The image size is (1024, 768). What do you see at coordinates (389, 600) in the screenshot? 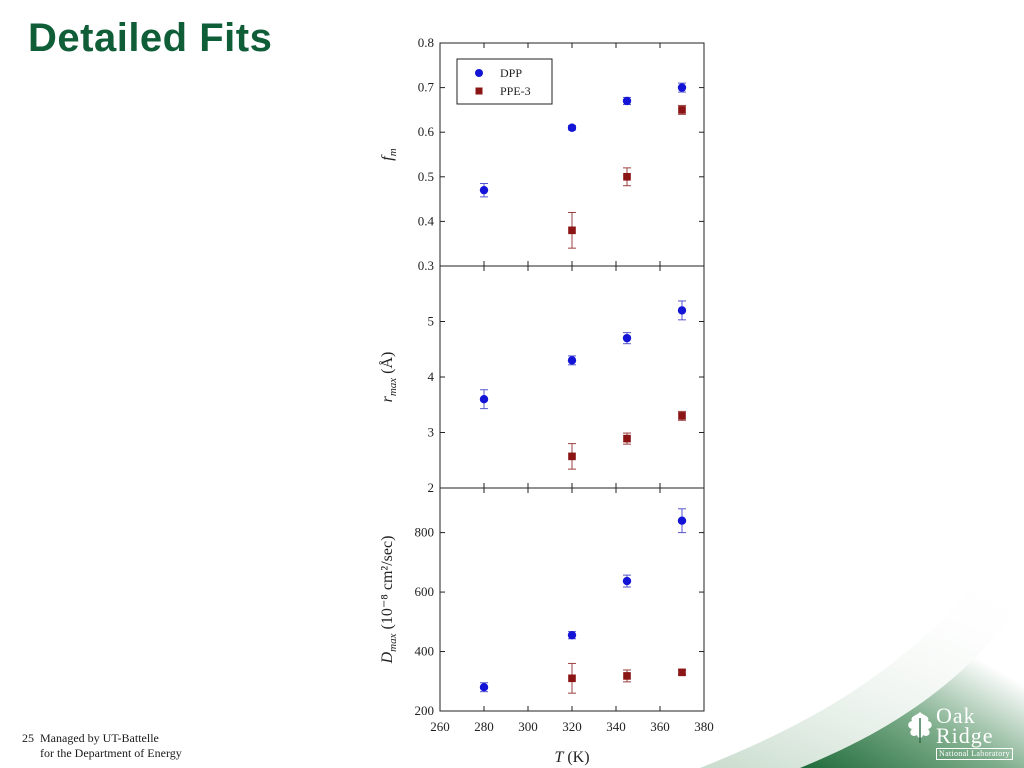
I see `y-axis-label-dmax: Dmax (10⁻⁸ cm²/sec)` at bounding box center [389, 600].